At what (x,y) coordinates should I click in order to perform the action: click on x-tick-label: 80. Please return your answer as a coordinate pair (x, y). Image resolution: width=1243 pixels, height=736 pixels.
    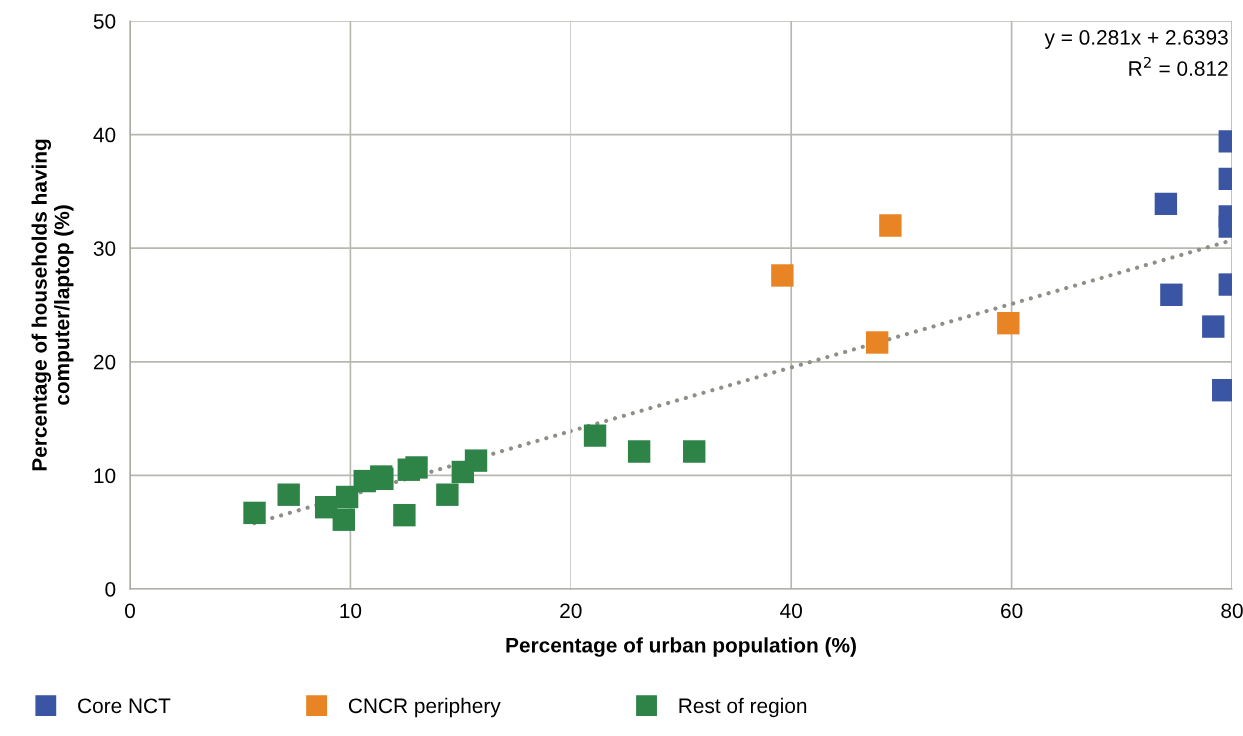
    Looking at the image, I should click on (1232, 611).